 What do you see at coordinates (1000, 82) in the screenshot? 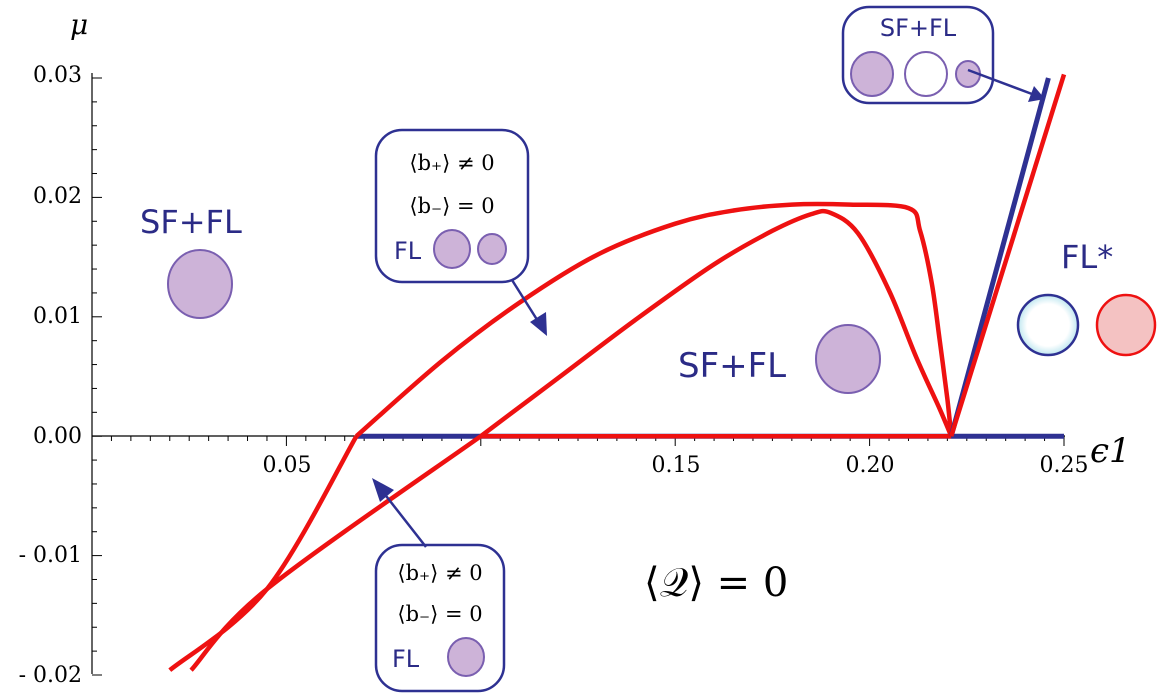
I see `arrow-top-right` at bounding box center [1000, 82].